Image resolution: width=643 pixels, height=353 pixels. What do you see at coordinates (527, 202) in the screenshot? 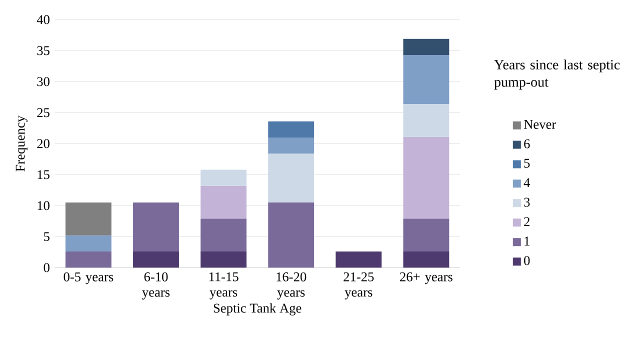
I see `legend-label: 3` at bounding box center [527, 202].